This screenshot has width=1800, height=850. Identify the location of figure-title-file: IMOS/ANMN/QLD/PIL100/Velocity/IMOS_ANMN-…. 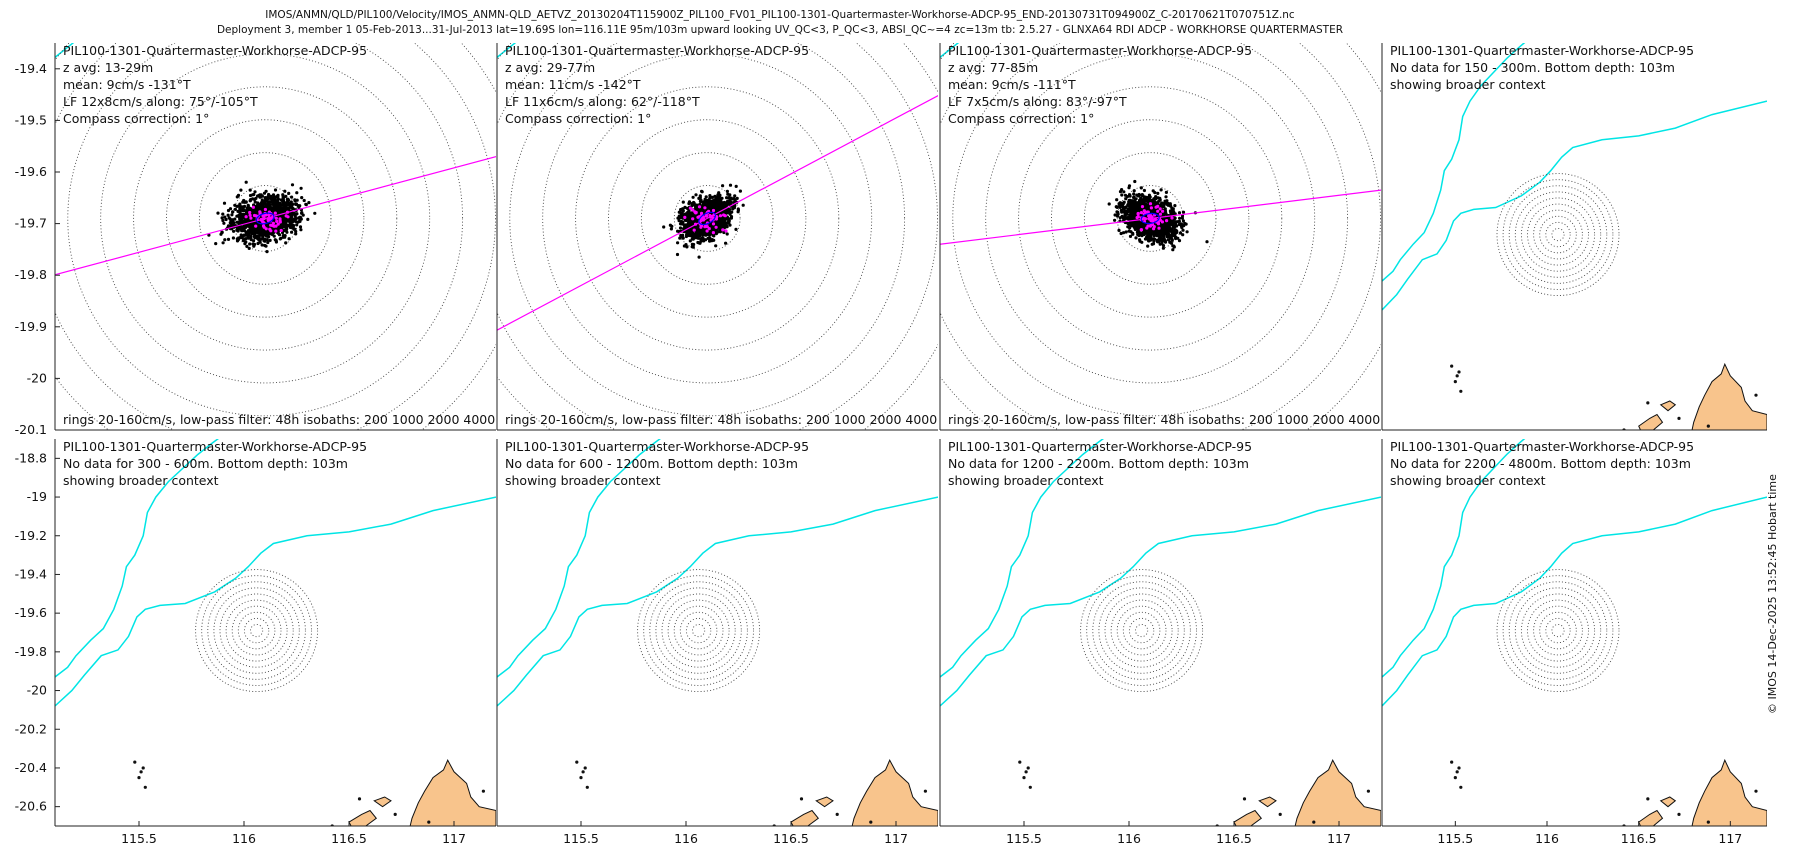
(780, 15).